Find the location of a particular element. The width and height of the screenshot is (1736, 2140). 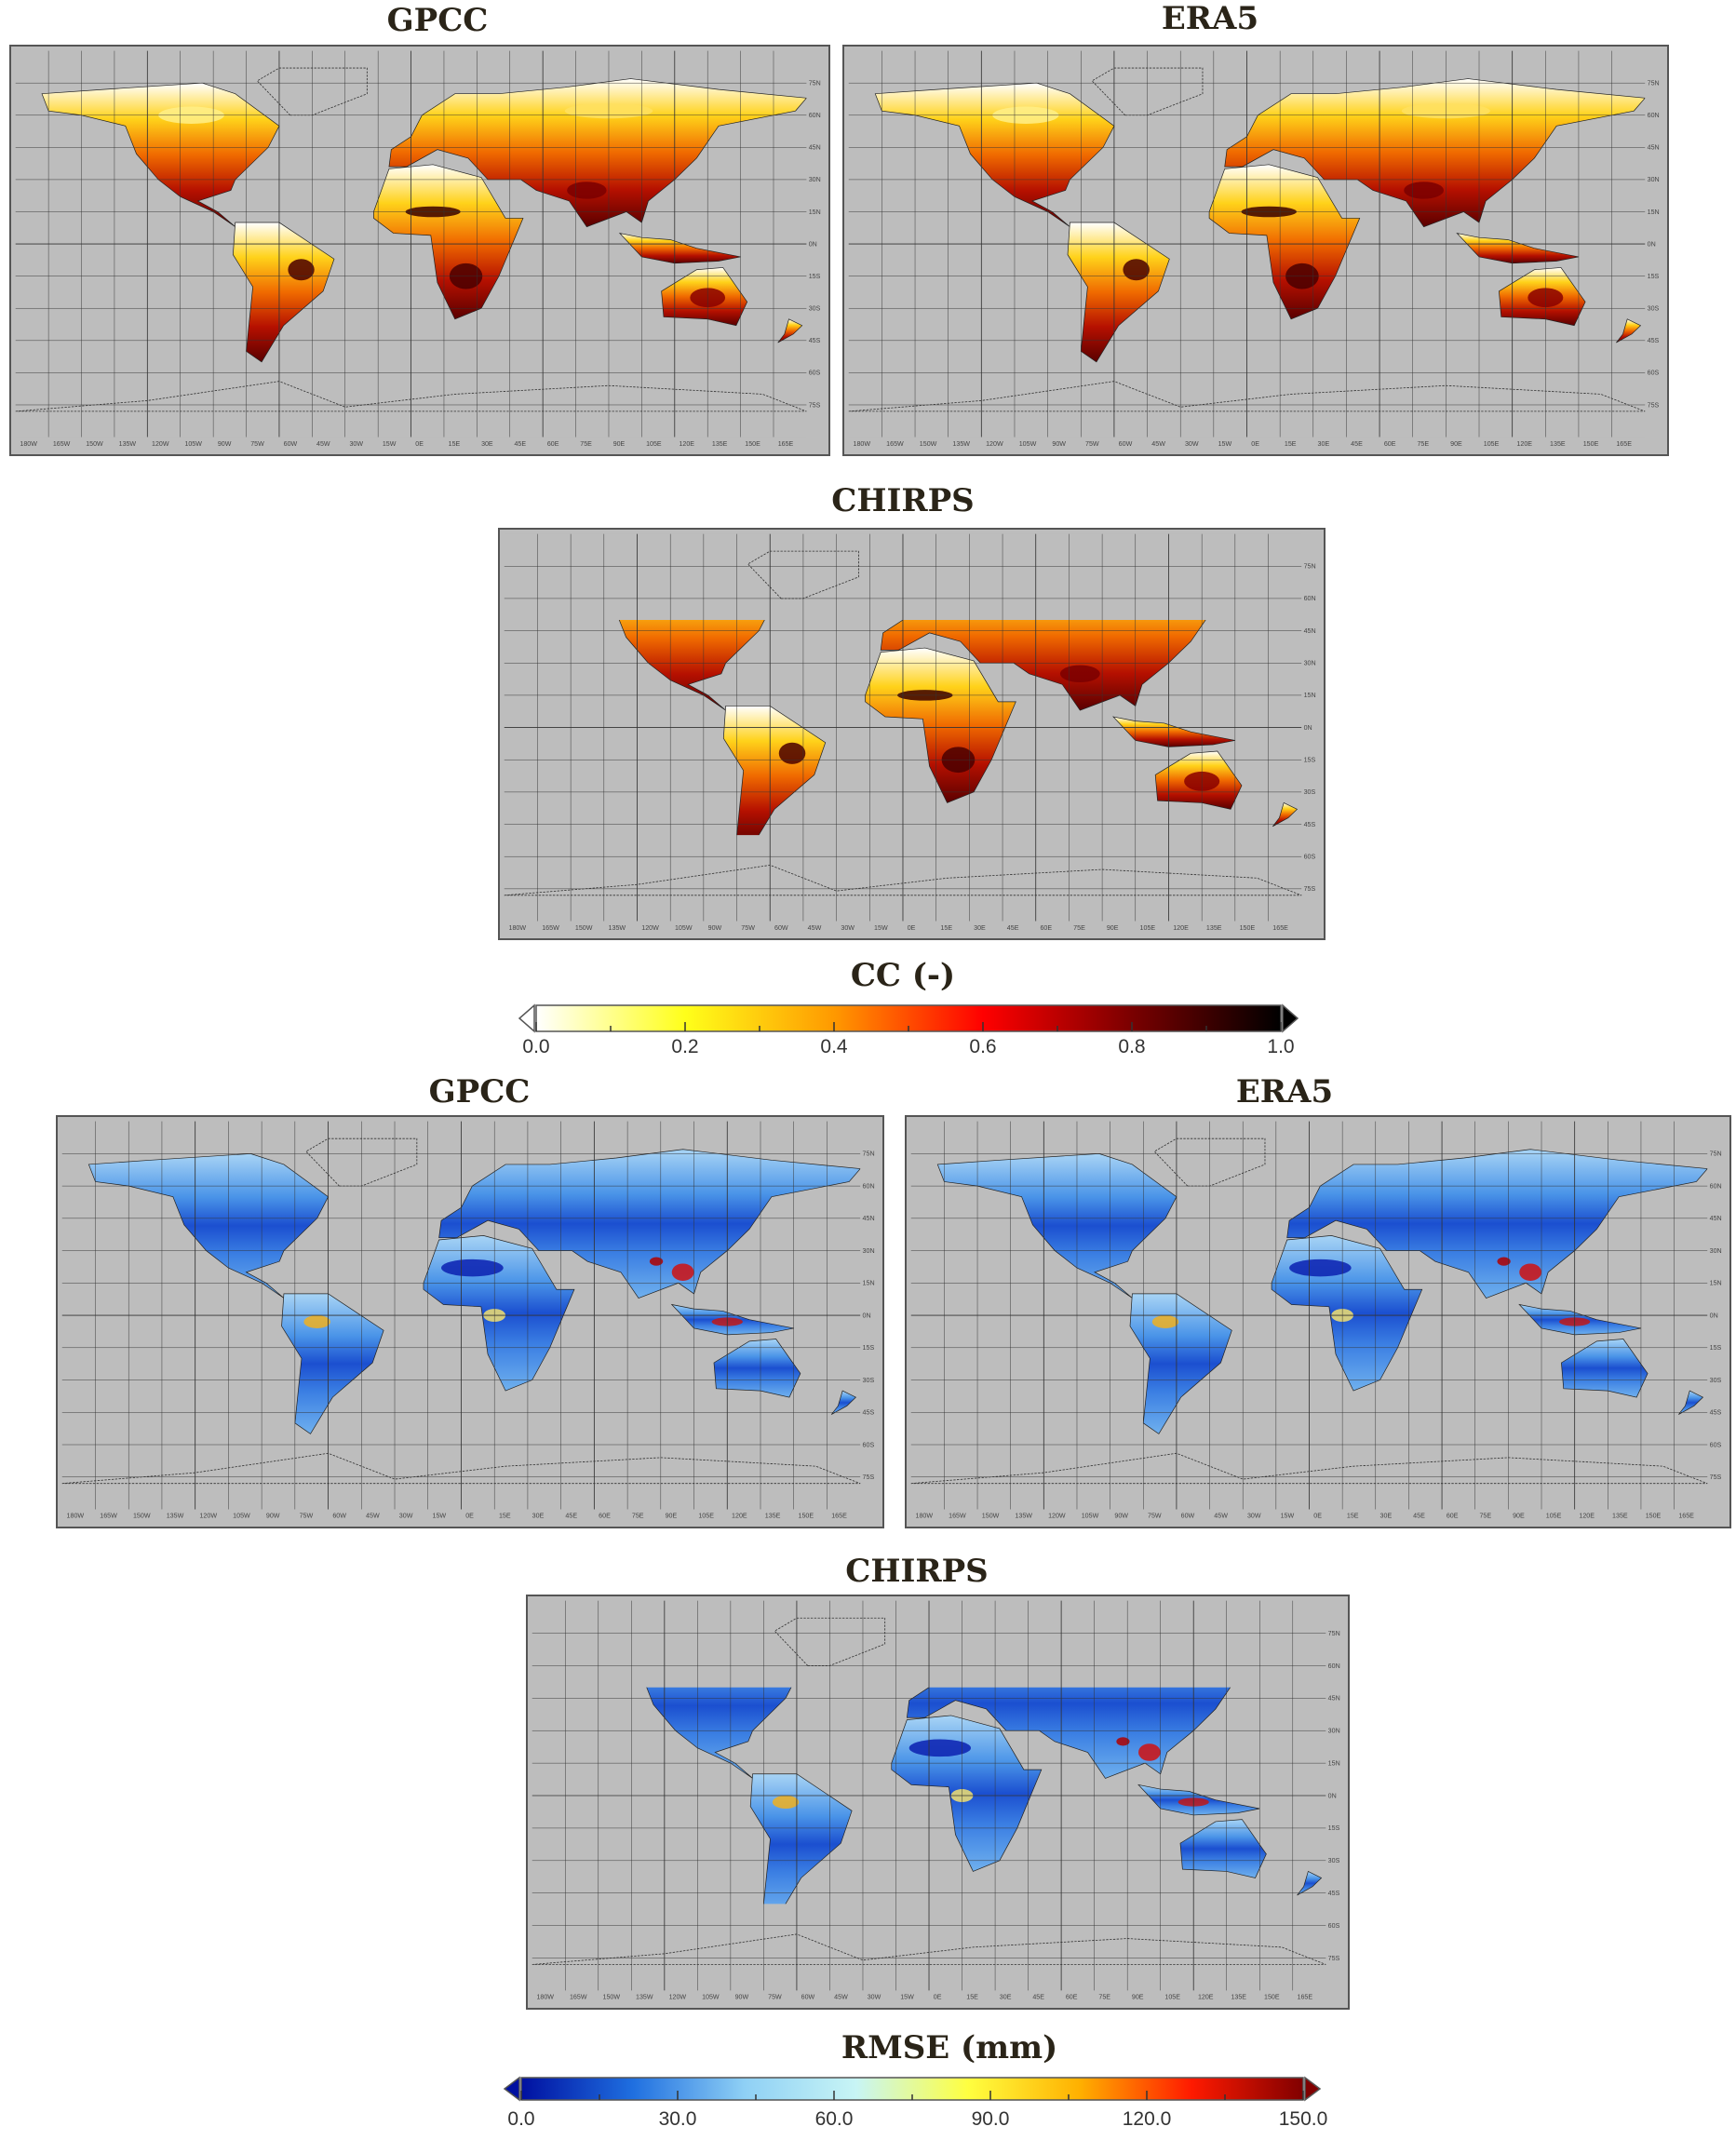

lon-tick-label: 15E is located at coordinates (946, 928).